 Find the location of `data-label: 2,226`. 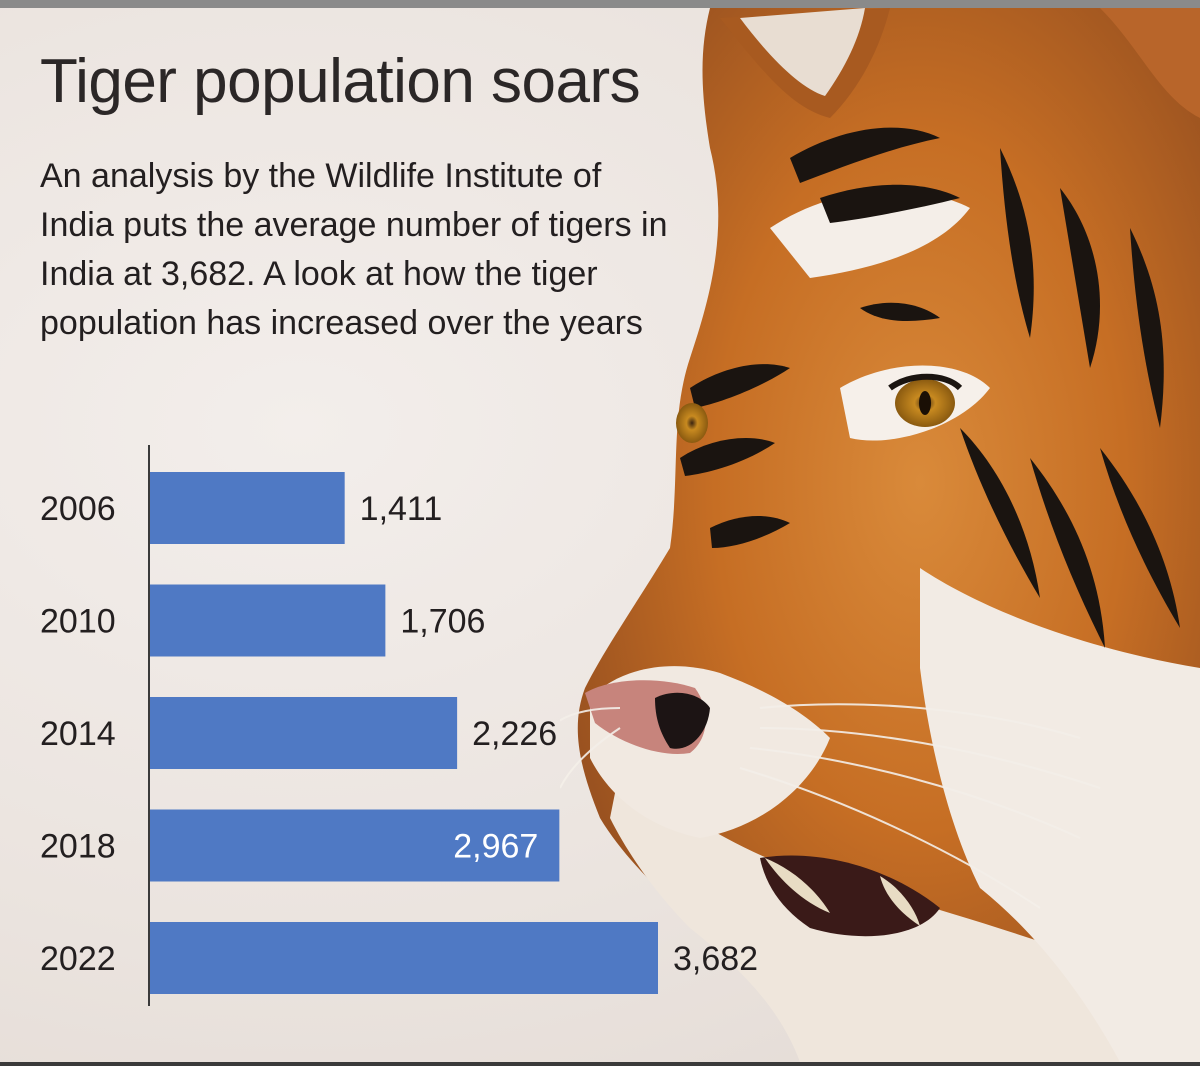

data-label: 2,226 is located at coordinates (514, 734).